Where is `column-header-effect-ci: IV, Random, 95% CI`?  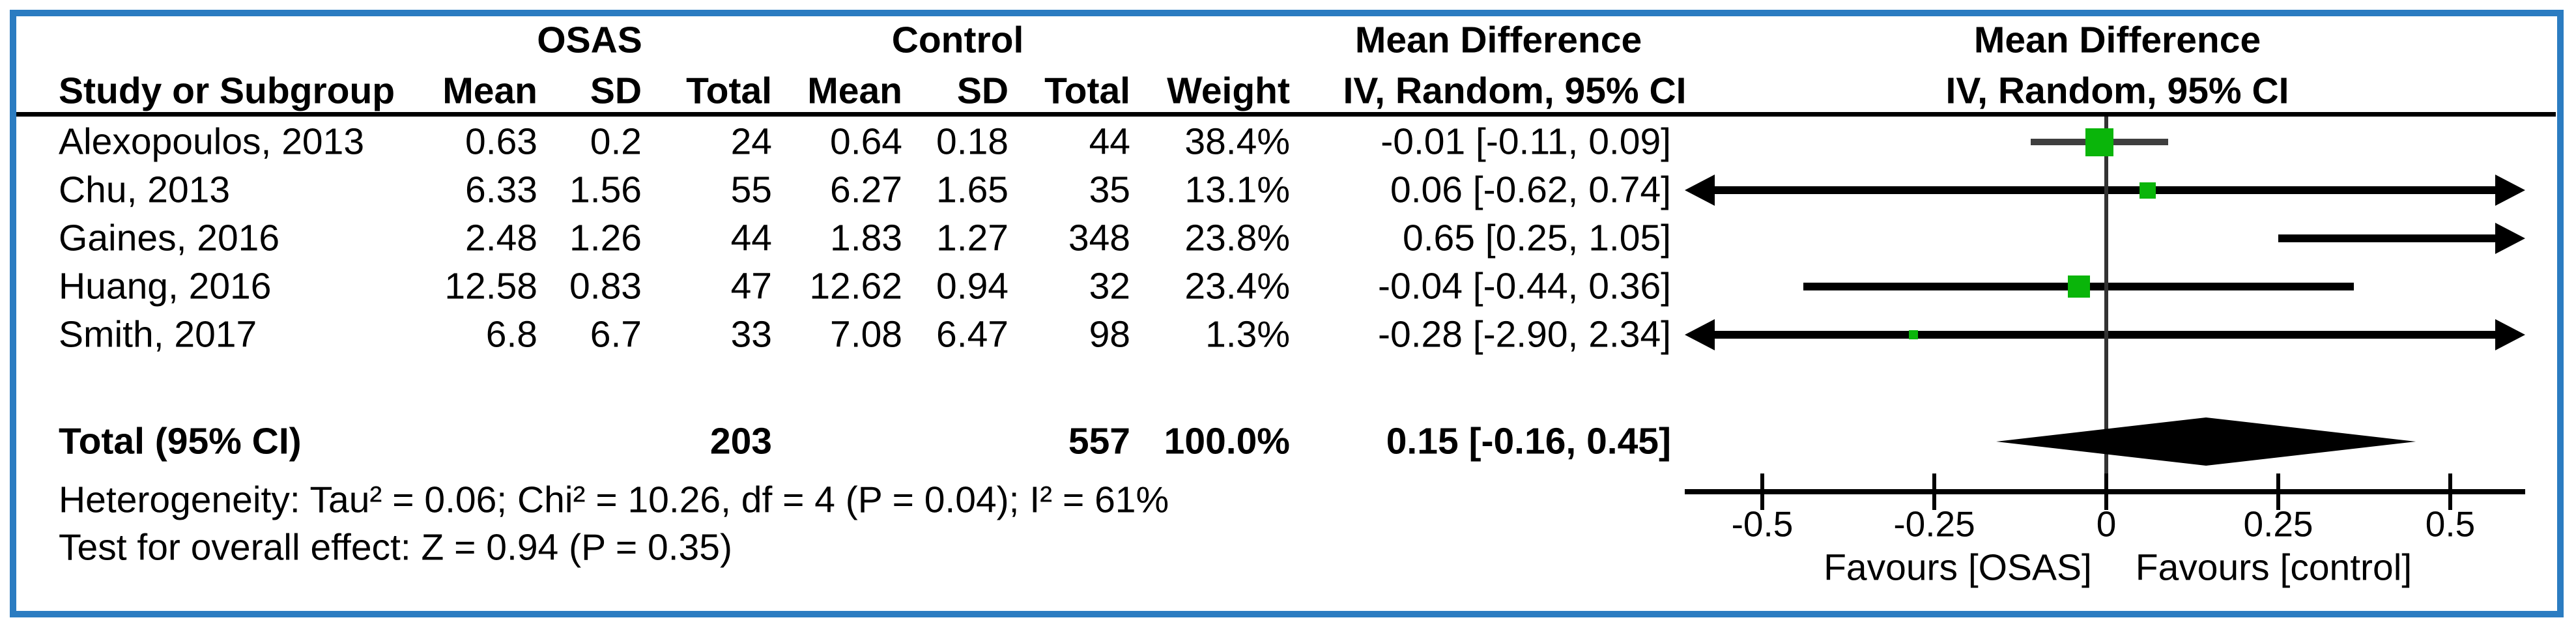 column-header-effect-ci: IV, Random, 95% CI is located at coordinates (1515, 91).